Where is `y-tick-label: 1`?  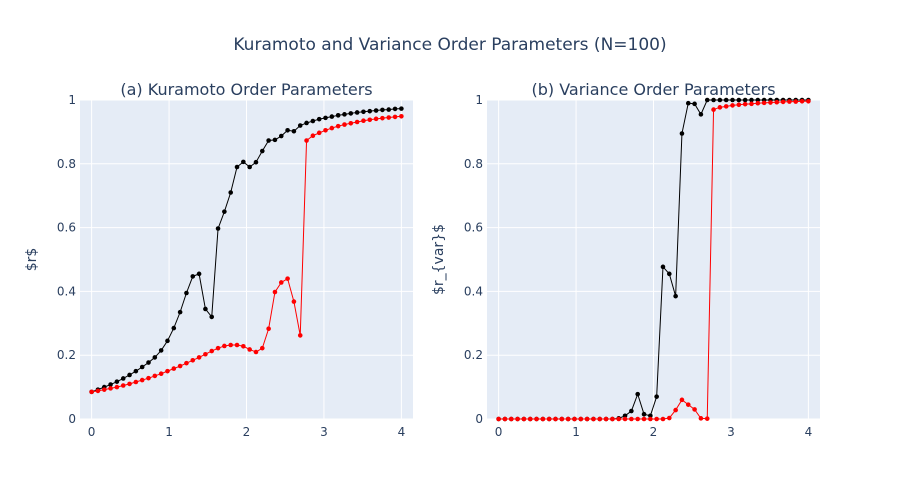
y-tick-label: 1 is located at coordinates (479, 100).